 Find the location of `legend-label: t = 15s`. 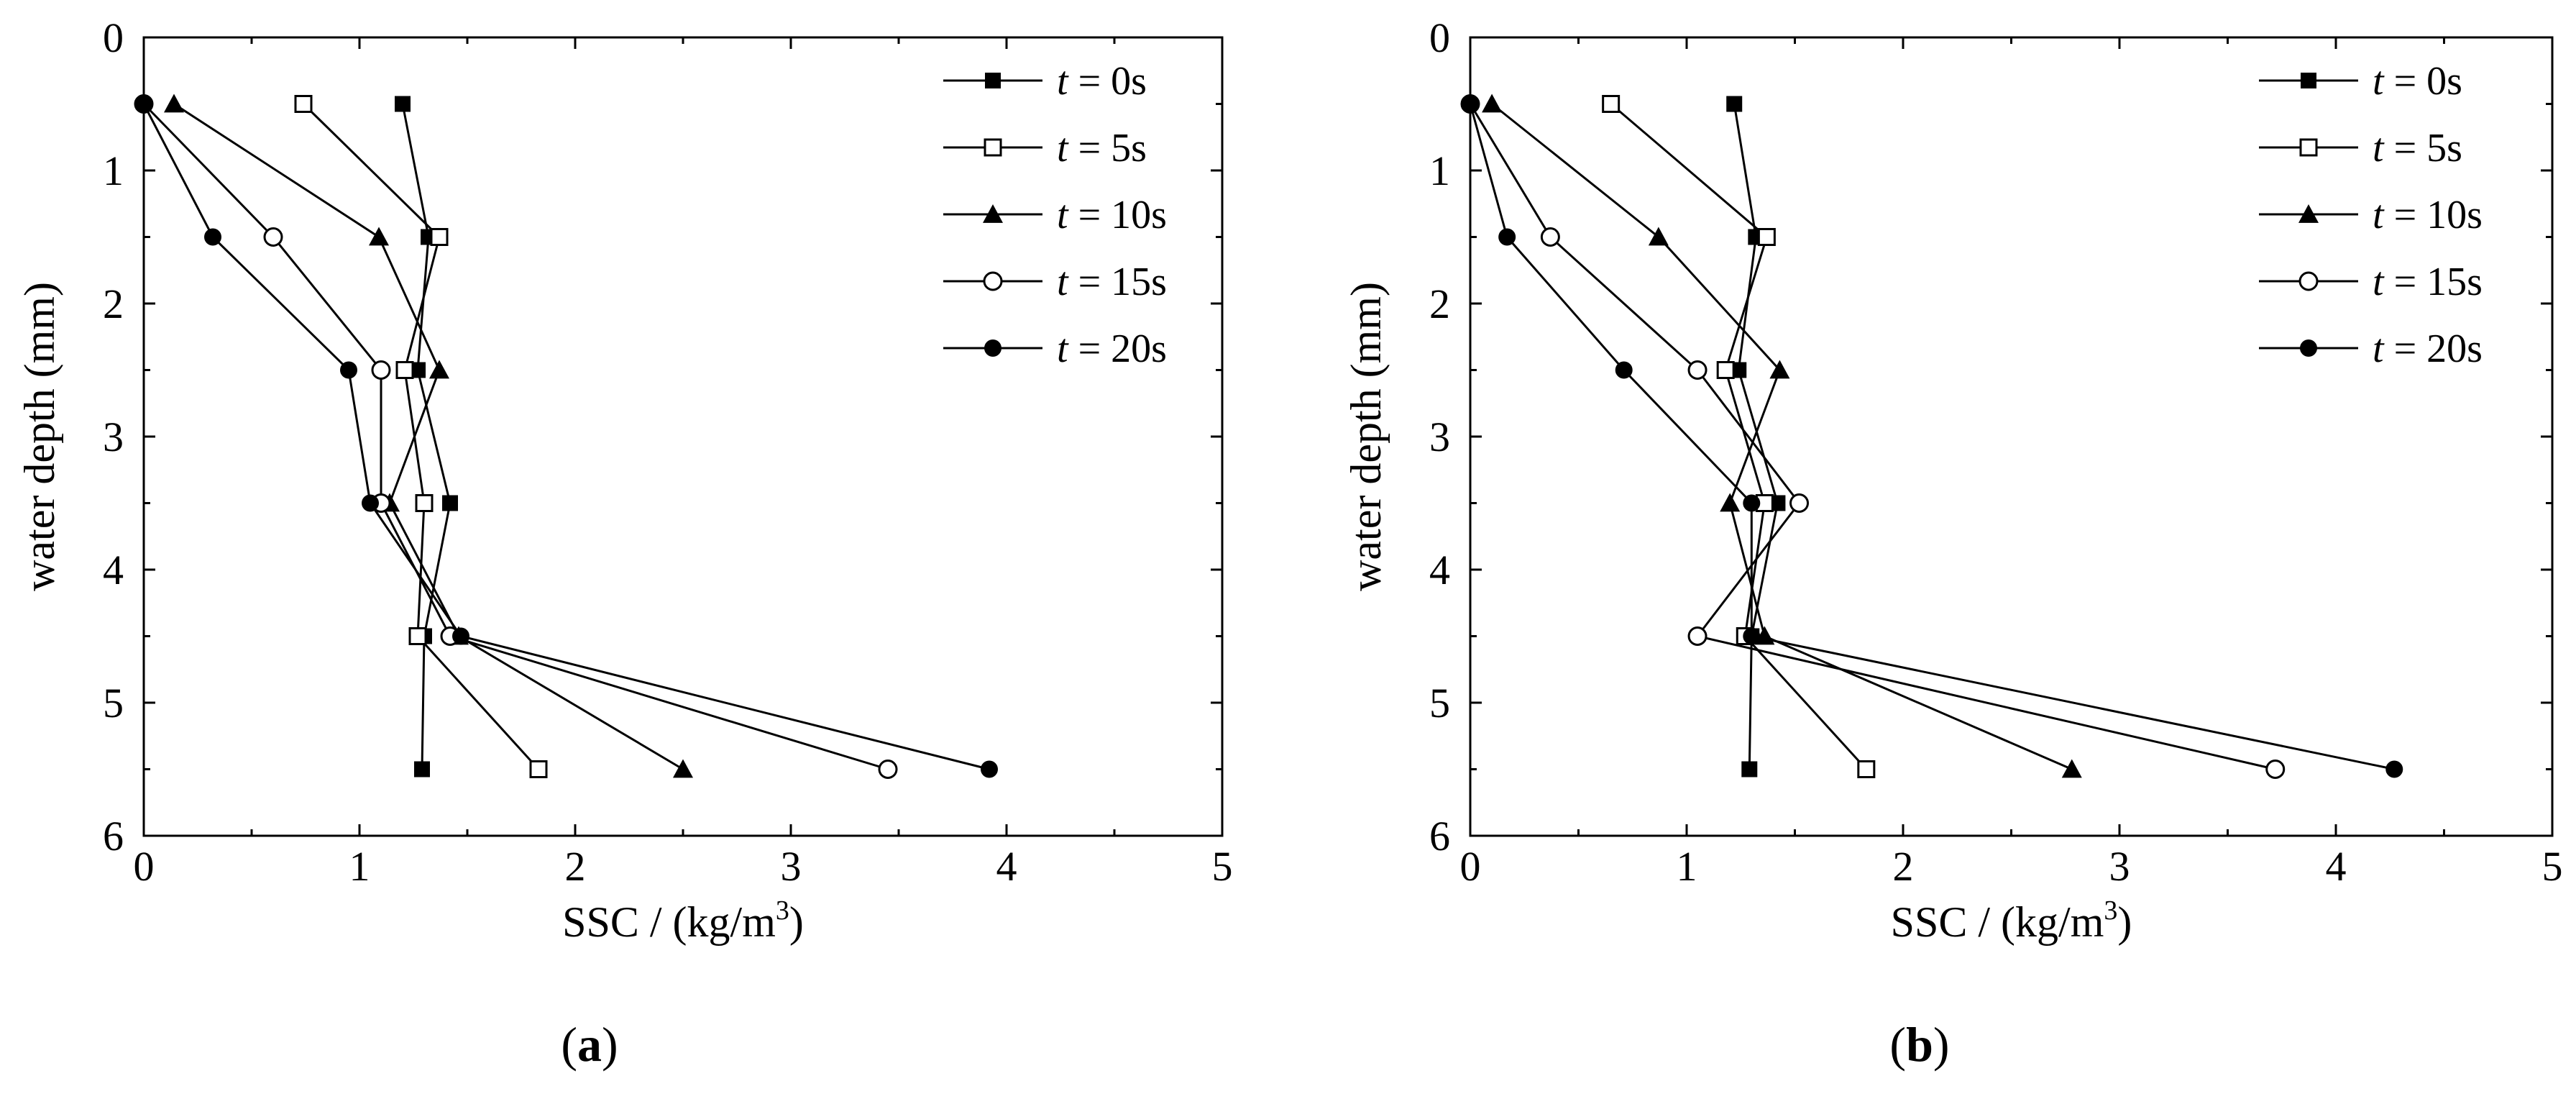

legend-label: t = 15s is located at coordinates (2428, 282).